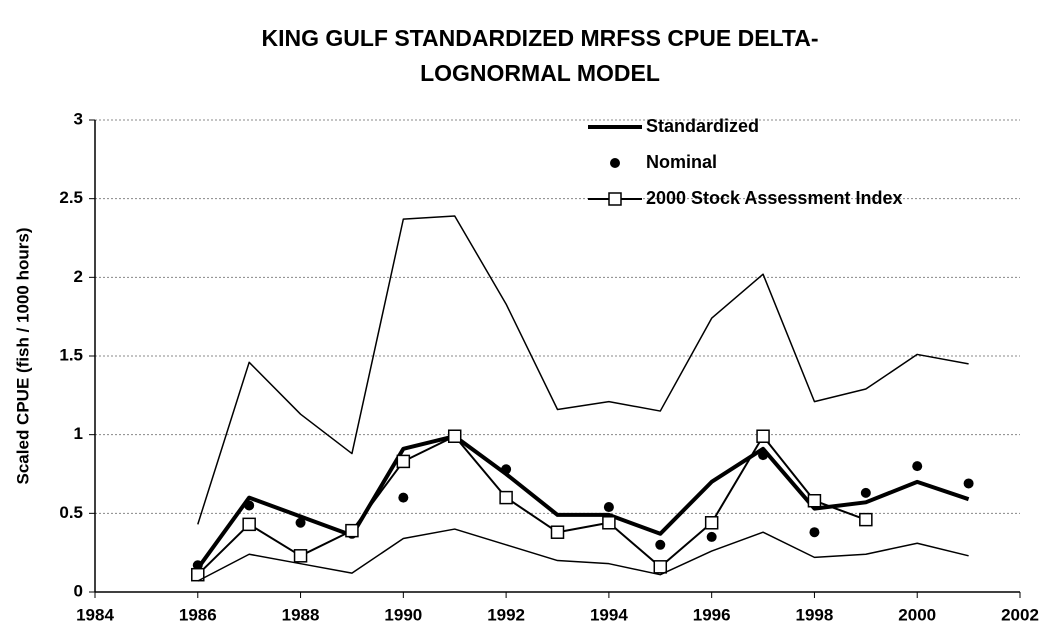 This screenshot has height=640, width=1050. Describe the element at coordinates (917, 614) in the screenshot. I see `x-tick-label: 2000` at that location.